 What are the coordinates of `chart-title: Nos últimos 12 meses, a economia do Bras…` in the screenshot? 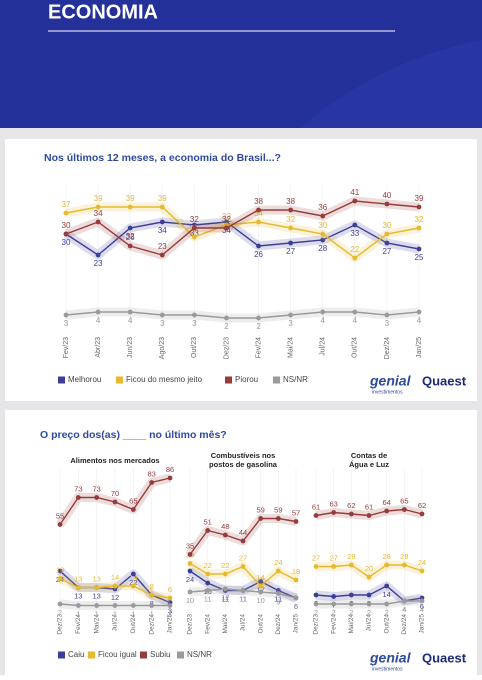 It's located at (162, 158).